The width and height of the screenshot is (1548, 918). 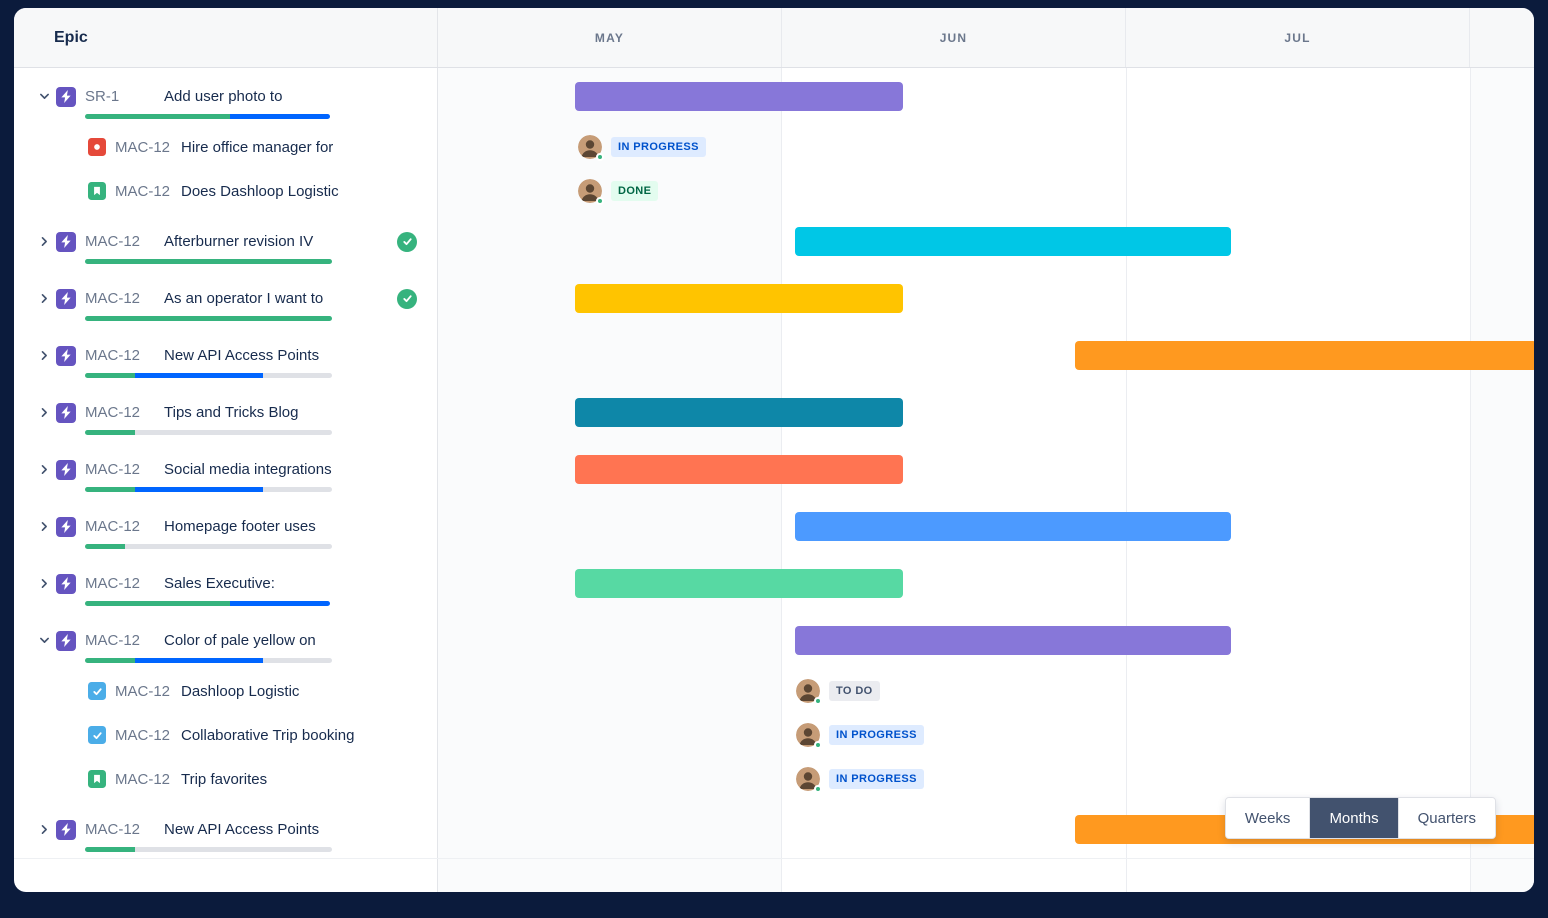 I want to click on zoom-toggle-group: Weeks Months Quarters, so click(x=1360, y=818).